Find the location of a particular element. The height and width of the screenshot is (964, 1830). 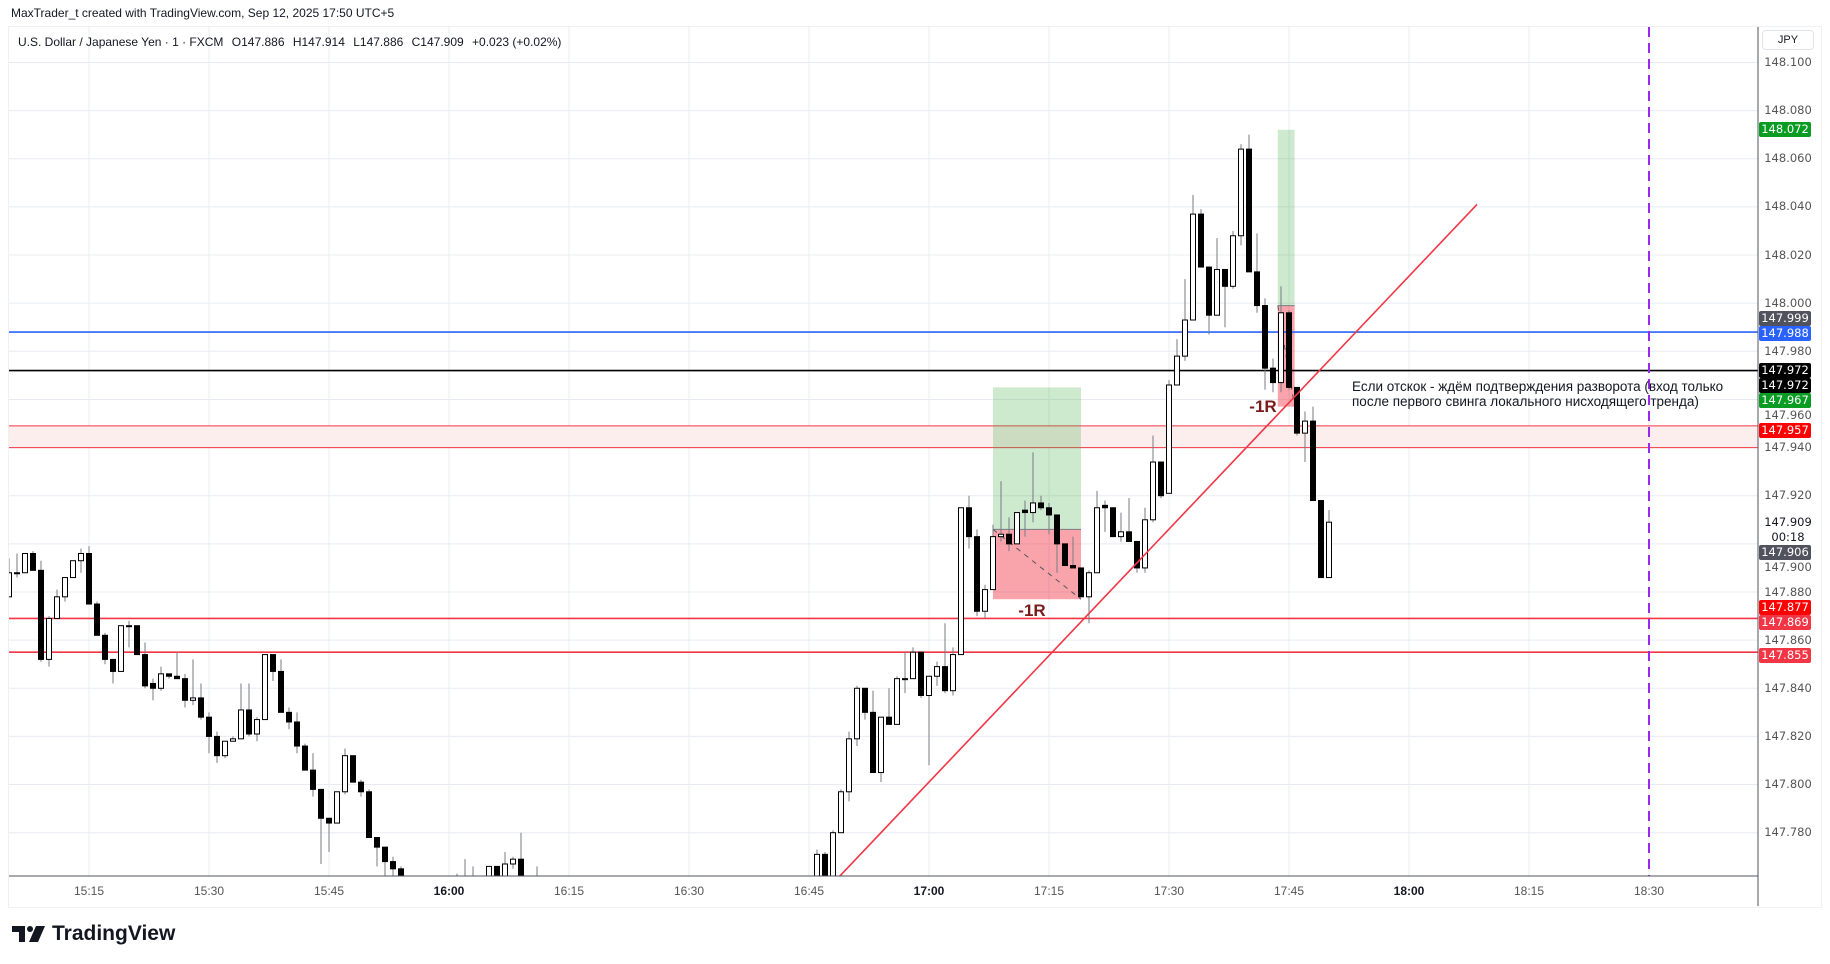

position-profit-zone is located at coordinates (1286, 217).